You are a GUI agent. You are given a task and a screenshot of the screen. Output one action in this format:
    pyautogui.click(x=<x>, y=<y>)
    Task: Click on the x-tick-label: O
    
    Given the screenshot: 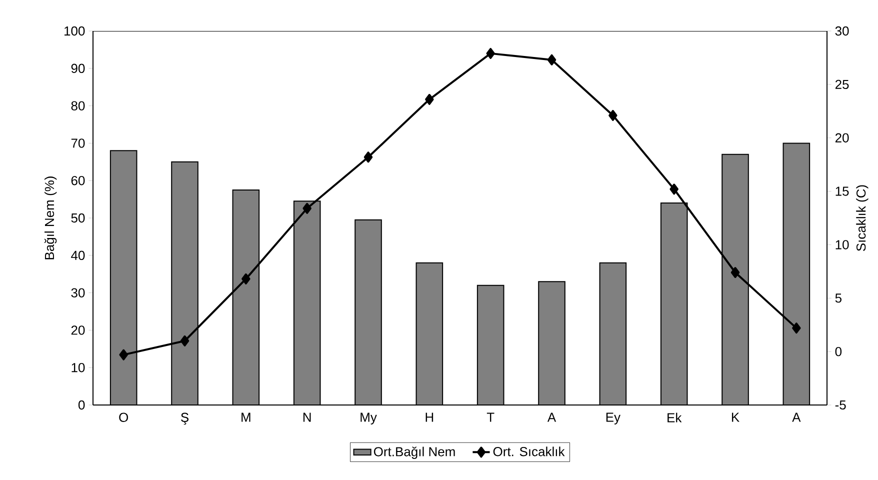 What is the action you would take?
    pyautogui.click(x=123, y=417)
    